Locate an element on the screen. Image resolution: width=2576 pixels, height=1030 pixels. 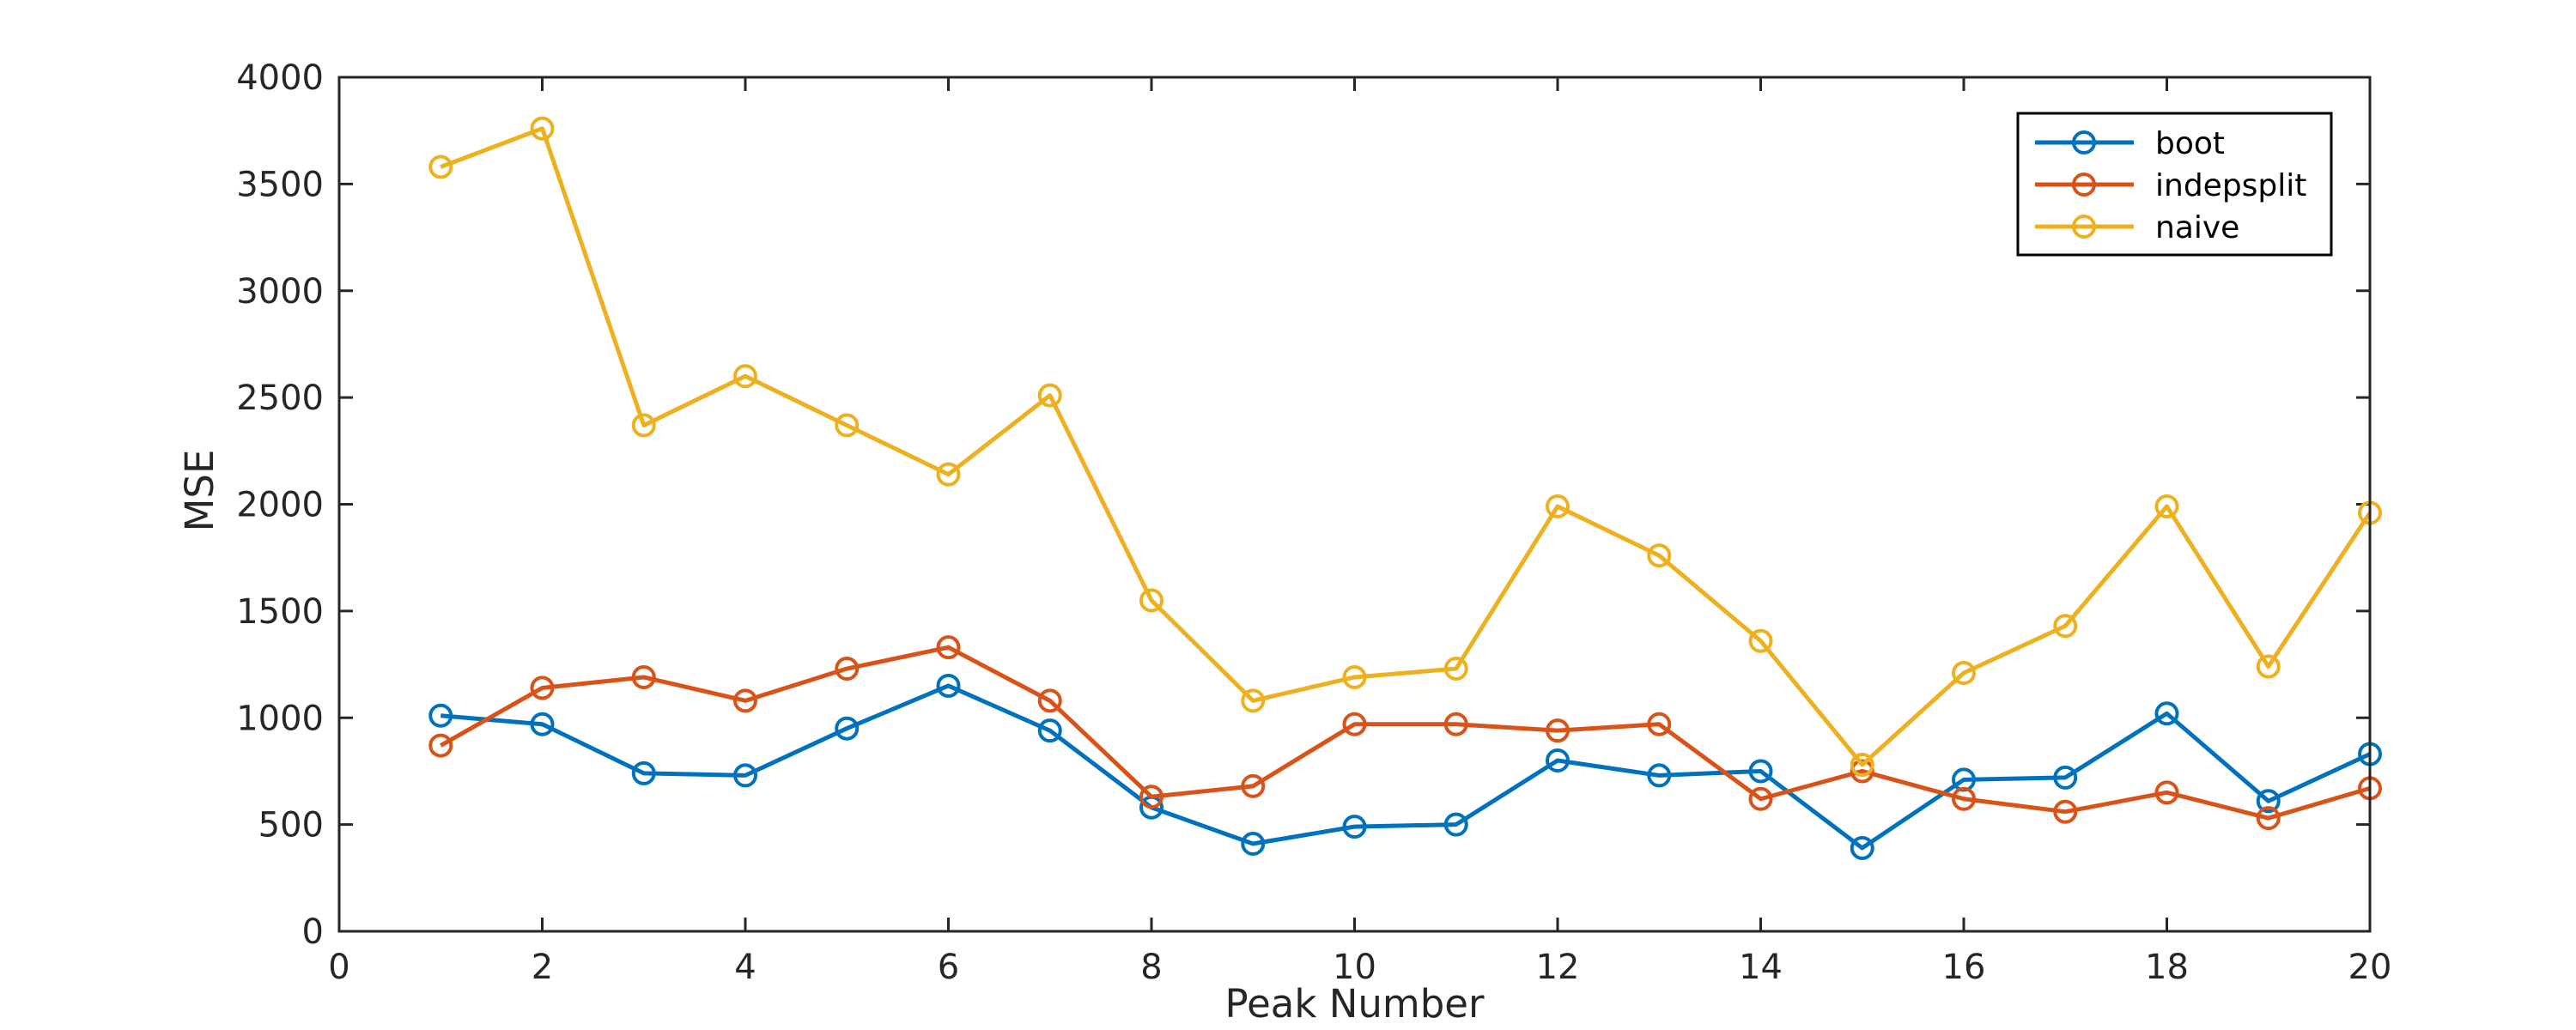
x-tick-label: 4 is located at coordinates (745, 967).